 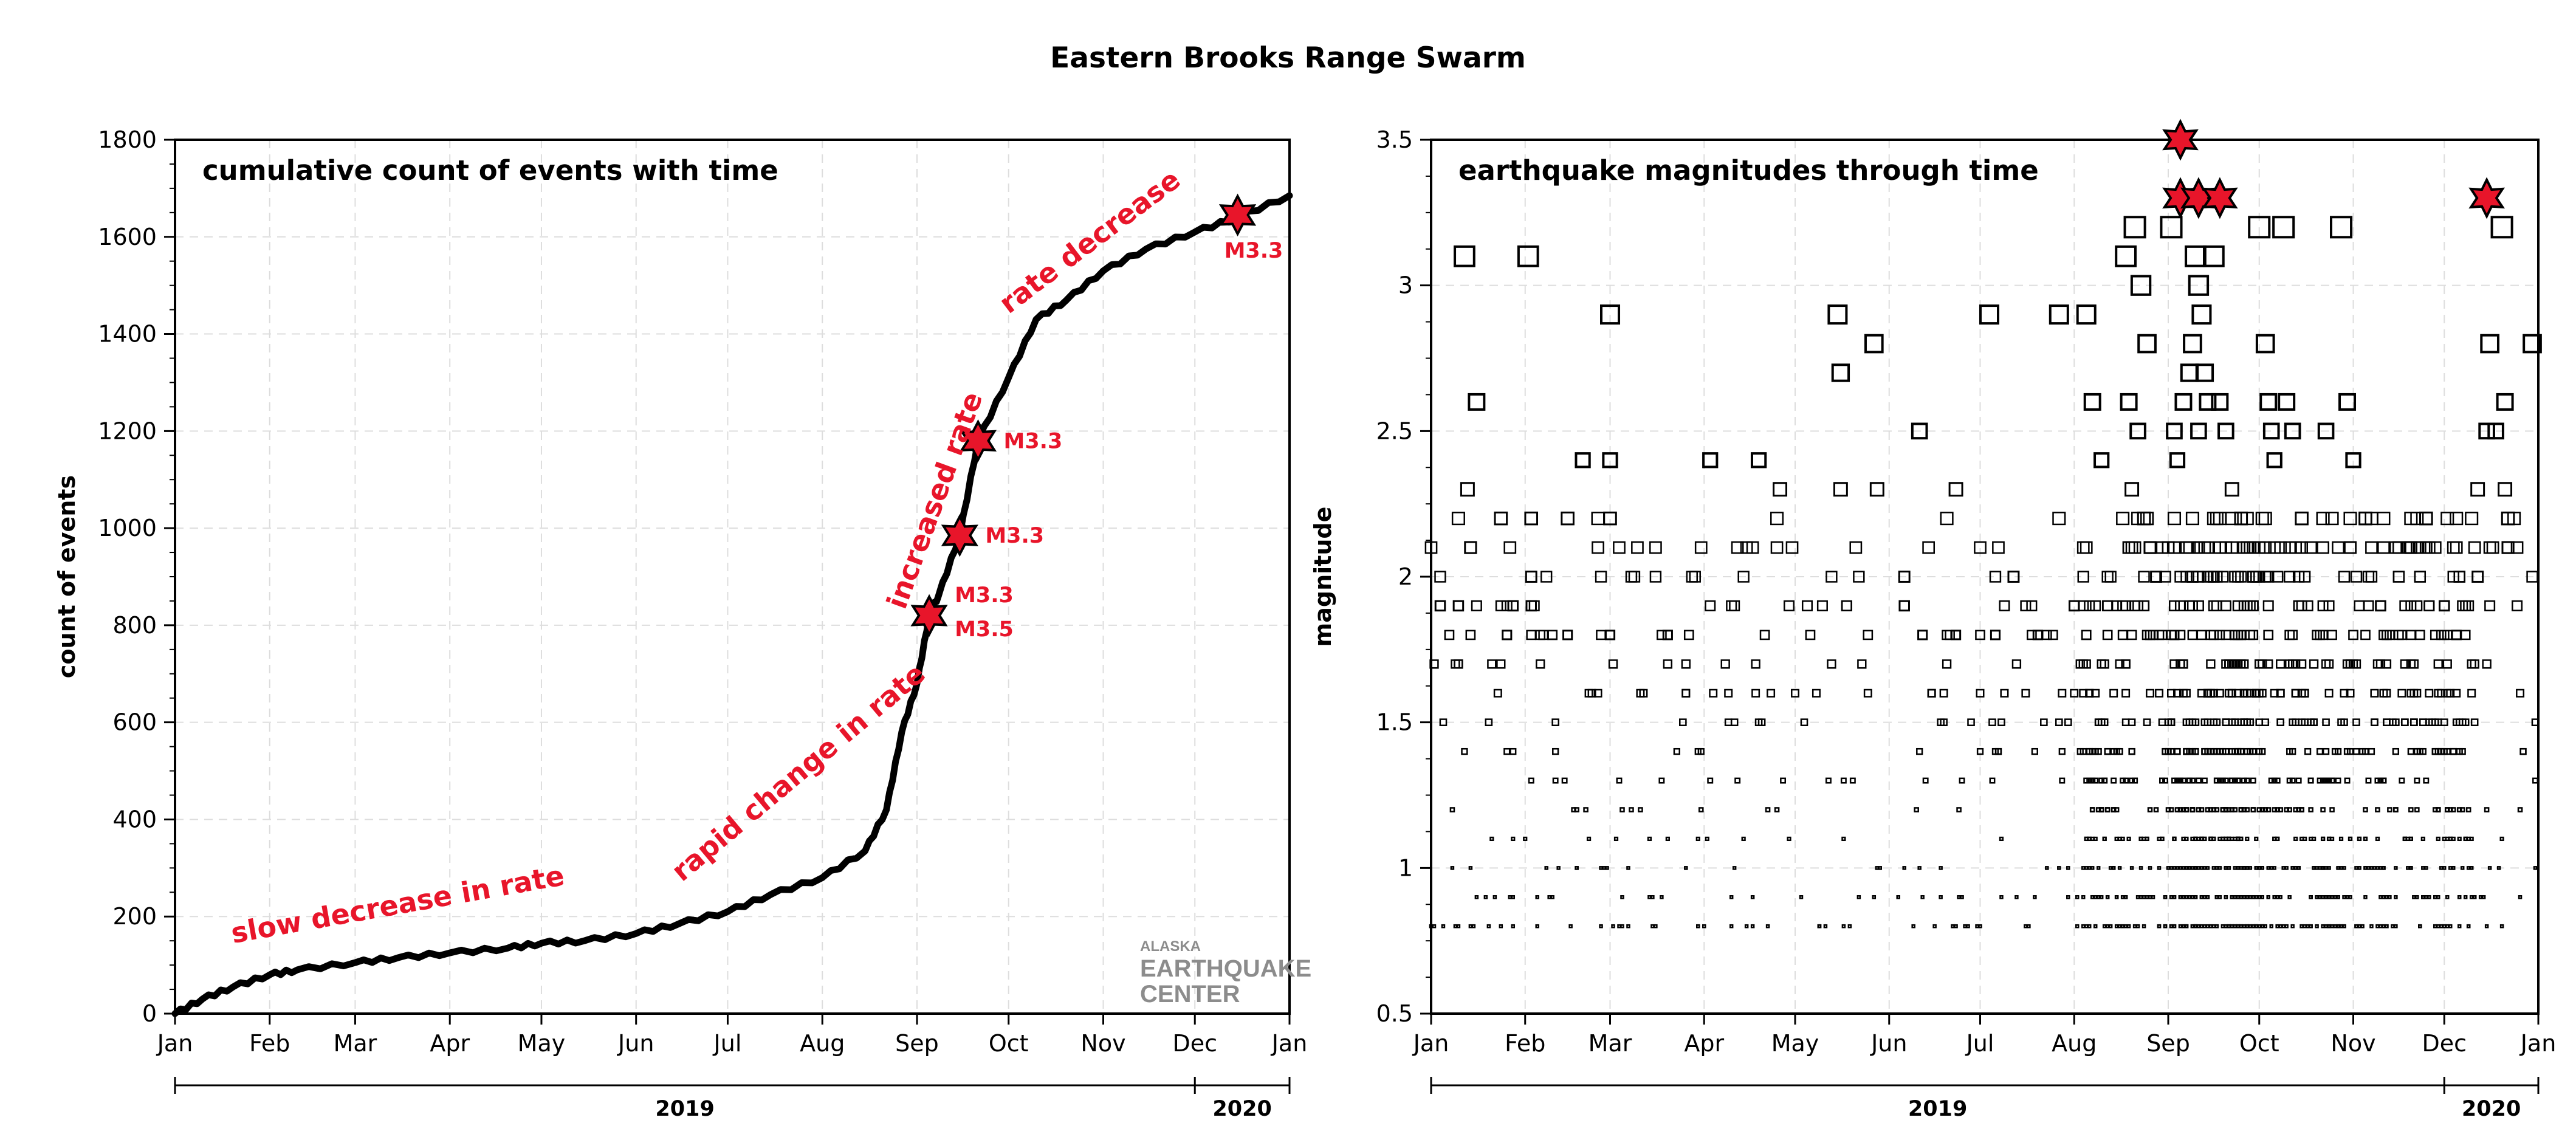 What do you see at coordinates (984, 630) in the screenshot?
I see `event-label: M3.5` at bounding box center [984, 630].